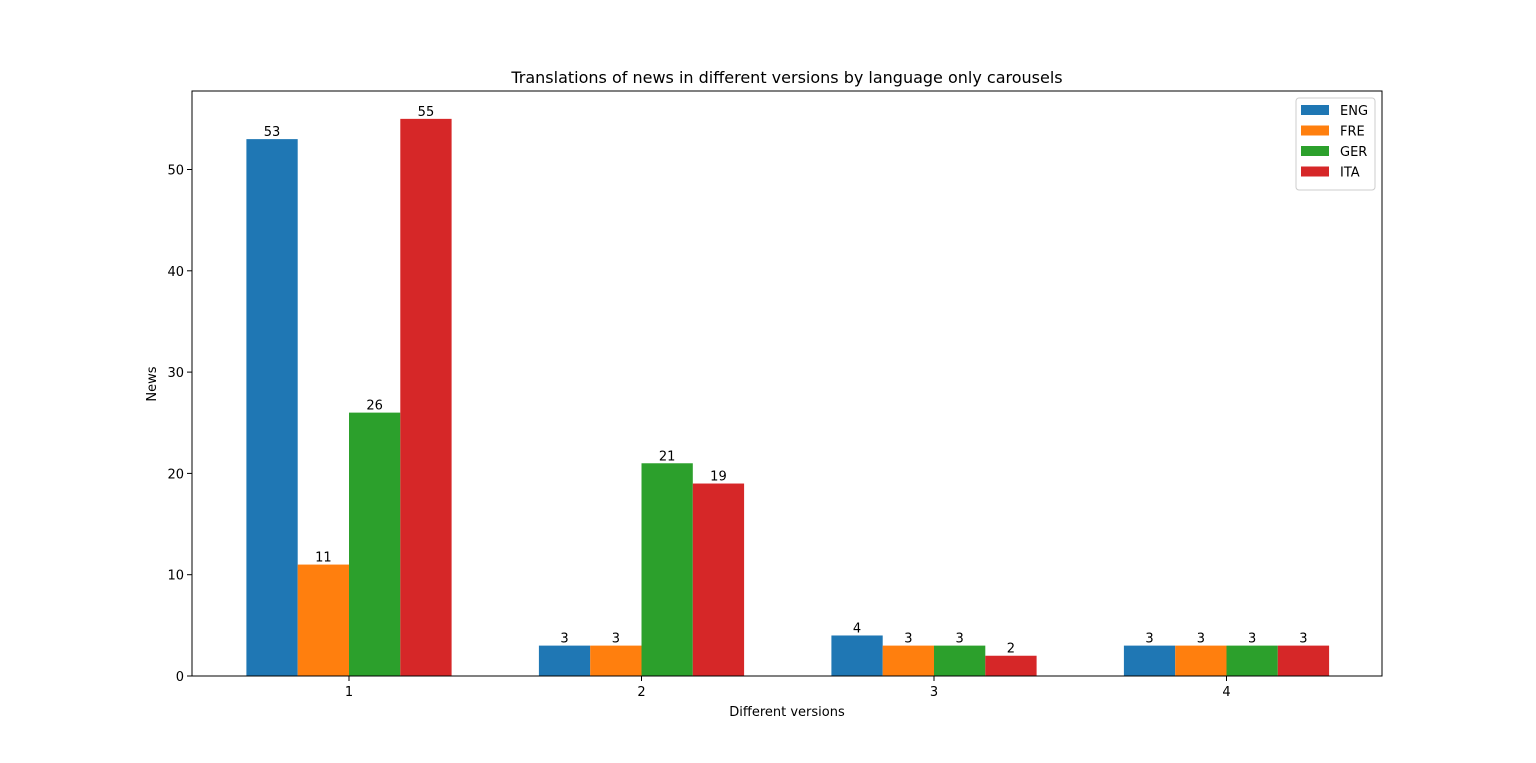  I want to click on bar-value-label: 53, so click(272, 132).